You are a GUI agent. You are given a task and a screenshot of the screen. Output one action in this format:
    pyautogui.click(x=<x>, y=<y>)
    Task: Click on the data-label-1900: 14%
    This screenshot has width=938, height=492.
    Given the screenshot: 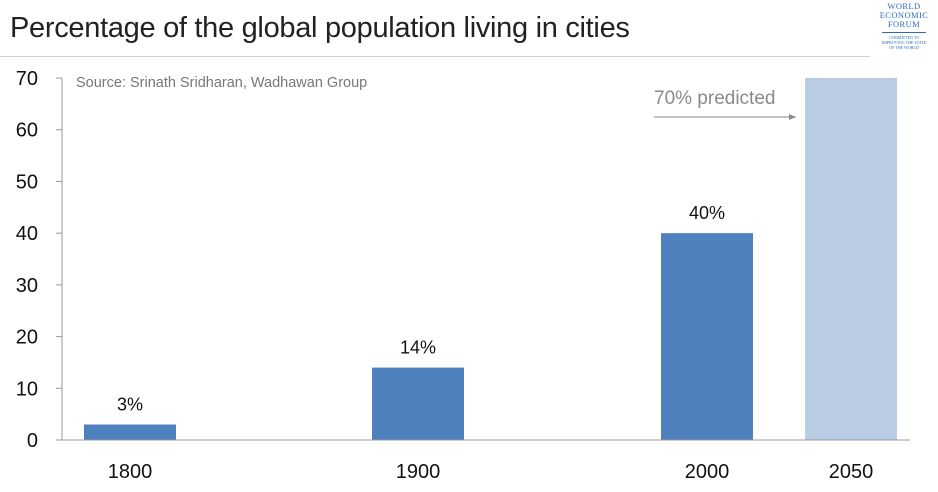 What is the action you would take?
    pyautogui.click(x=418, y=348)
    